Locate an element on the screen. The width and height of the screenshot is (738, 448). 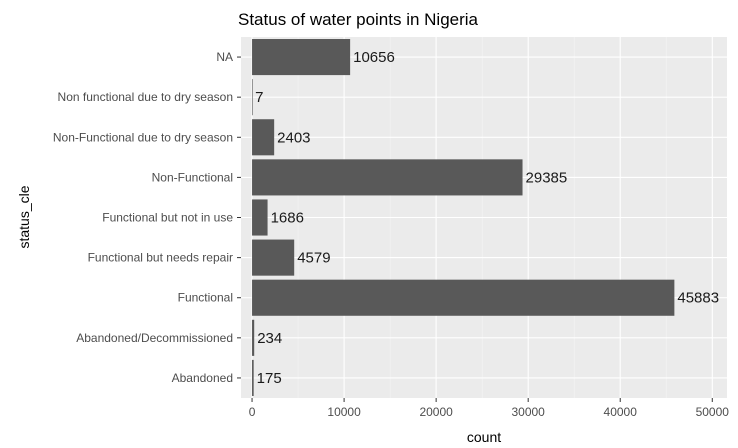
data-label: 4579 is located at coordinates (313, 258).